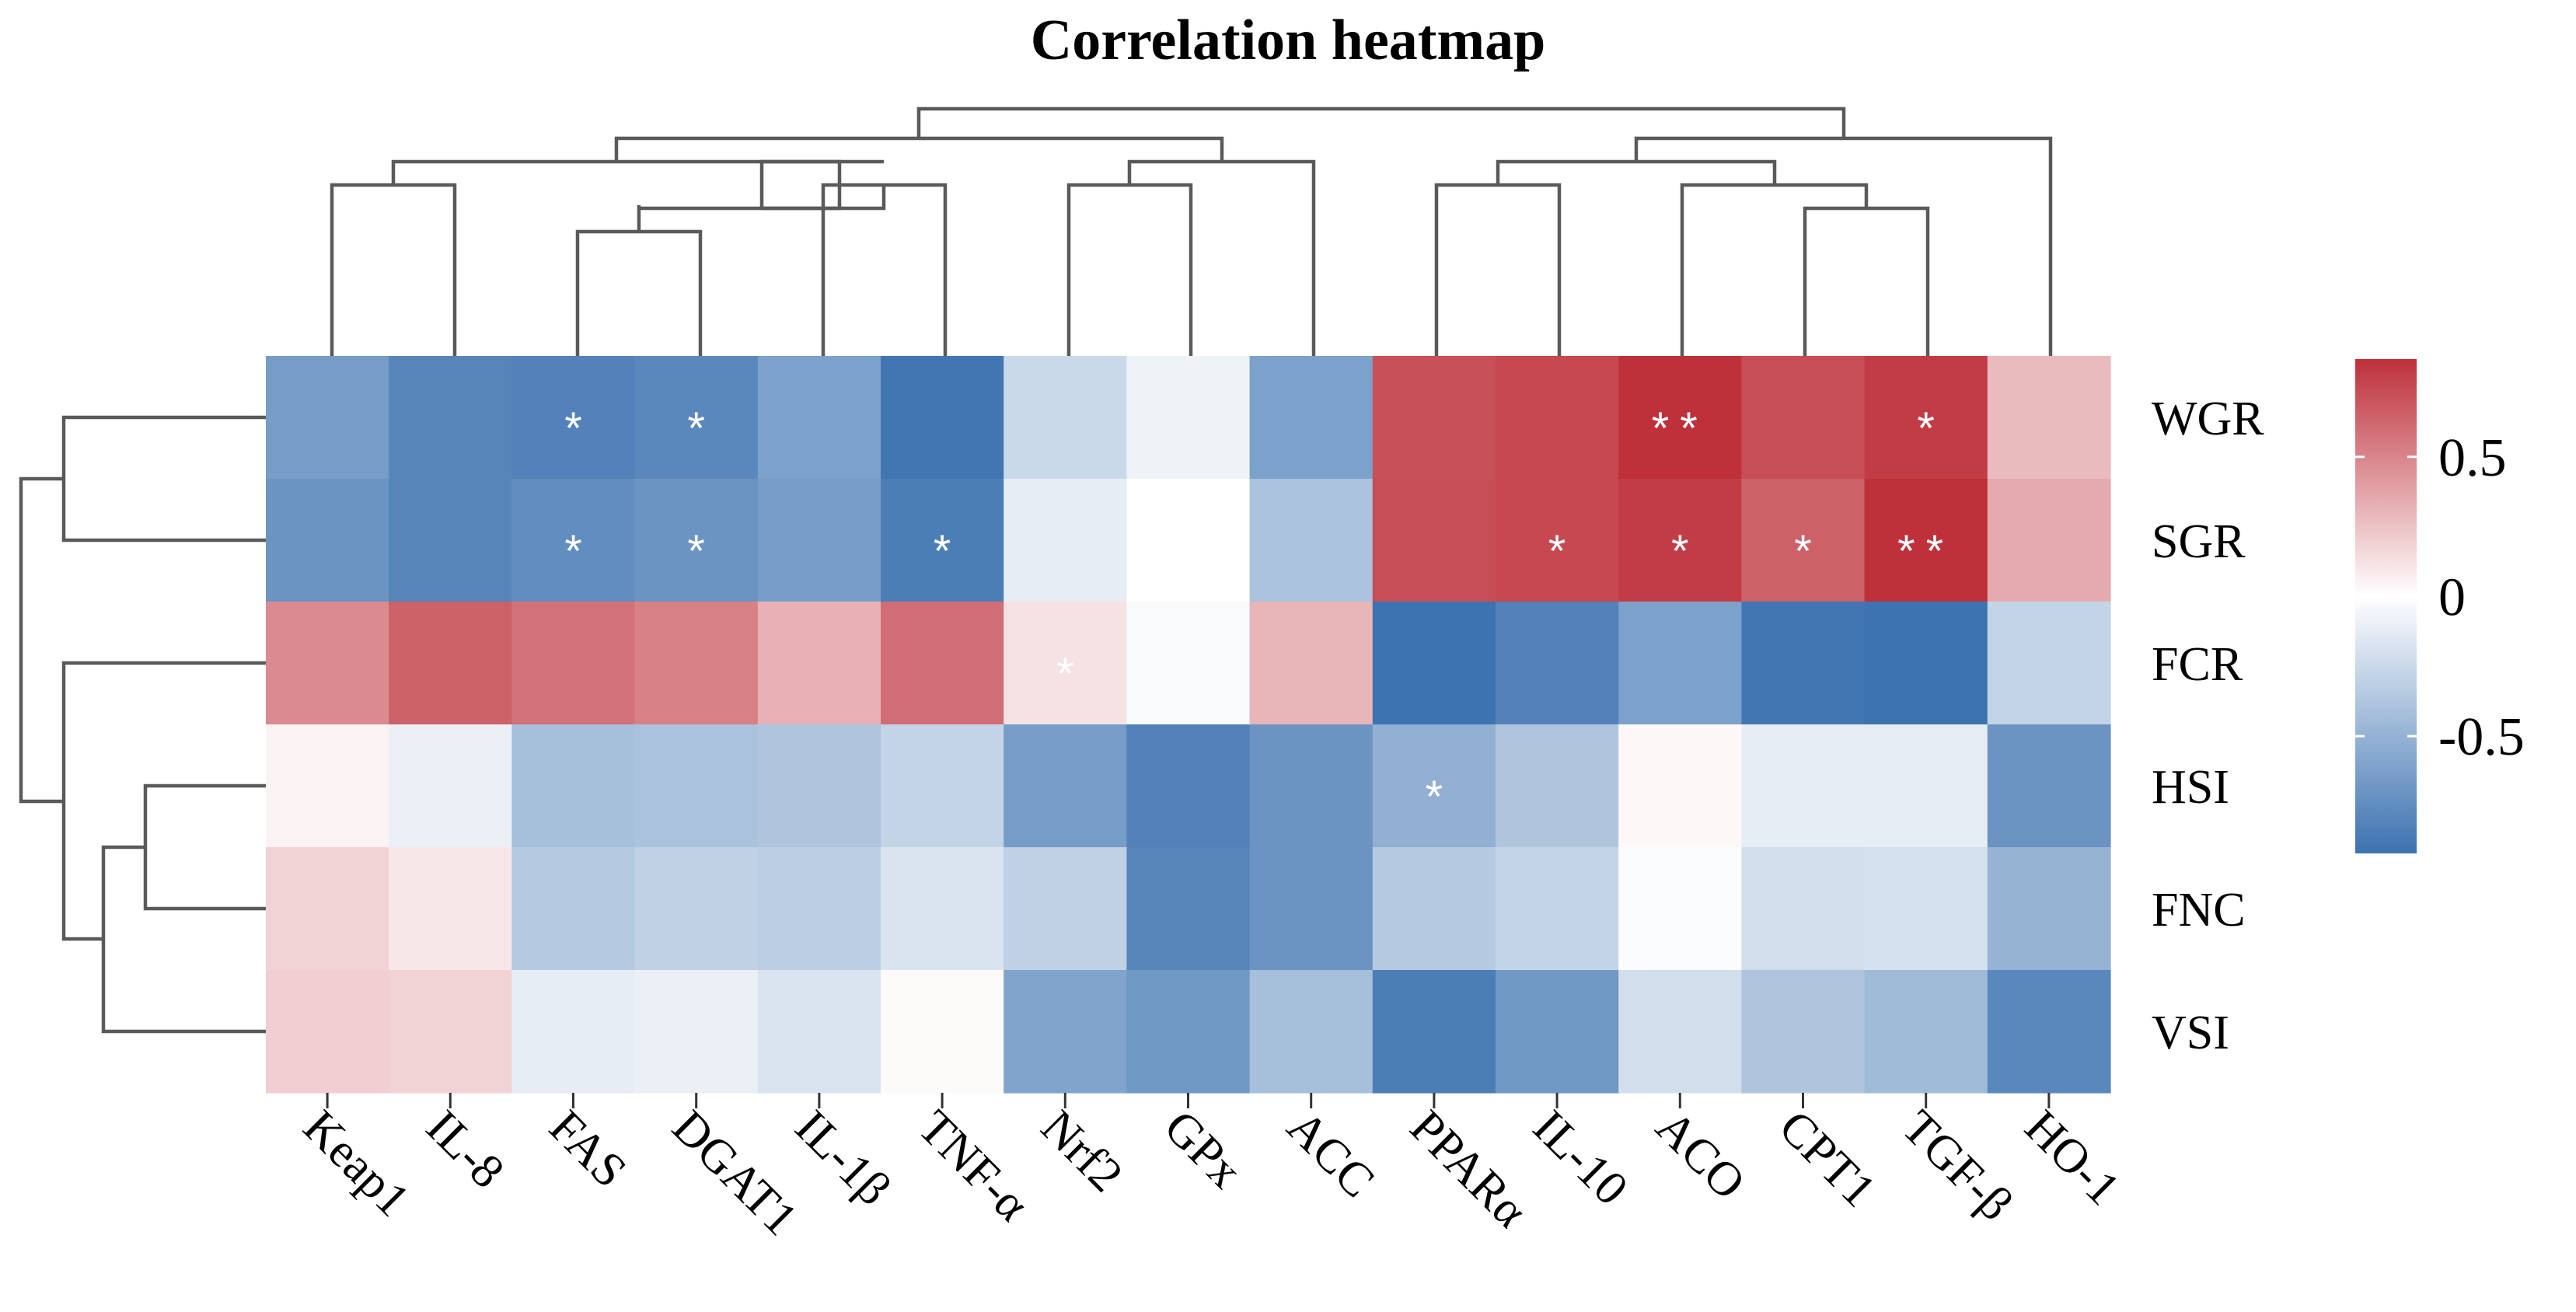 This screenshot has width=2576, height=1312. I want to click on col-dendro-link-left-middle, so click(919, 149).